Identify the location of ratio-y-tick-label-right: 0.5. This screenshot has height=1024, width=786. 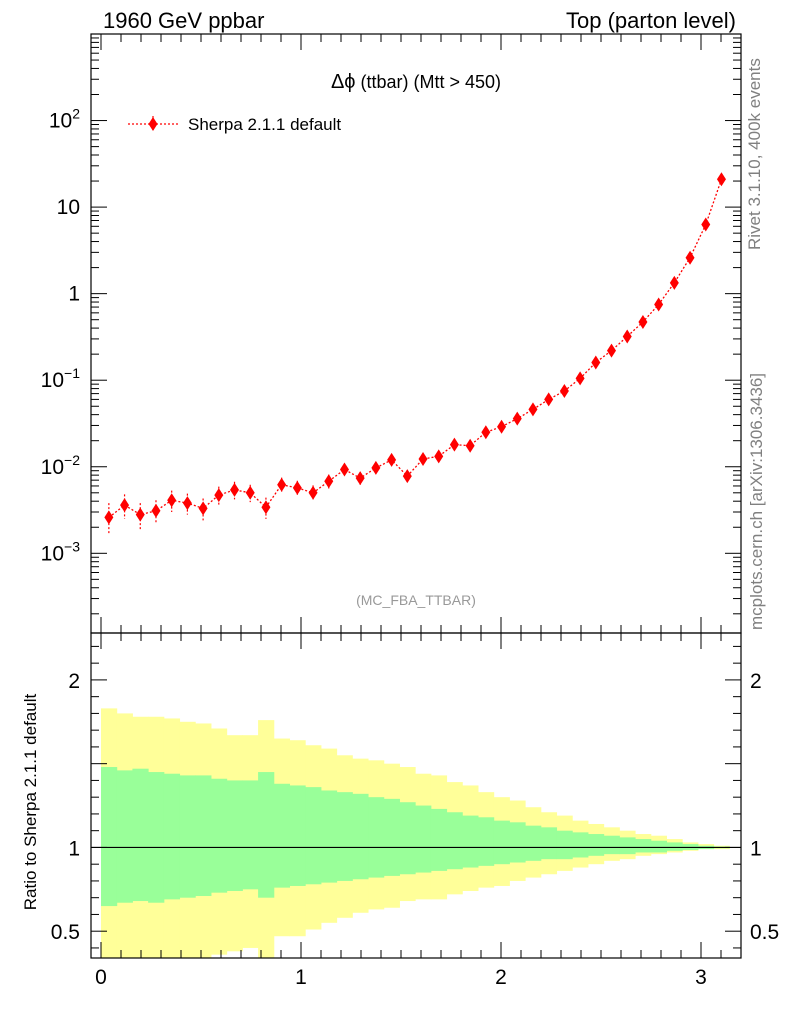
(764, 932).